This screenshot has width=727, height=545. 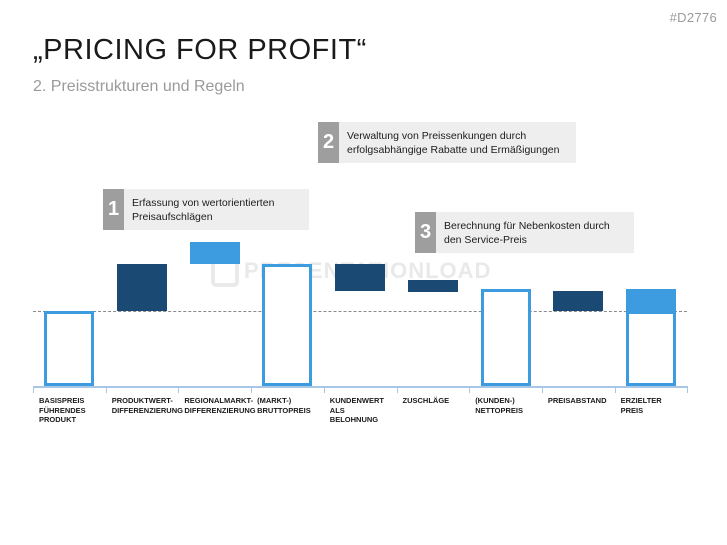 I want to click on category-label: PRODUKTWERT- DIFFERENZIERUNG, so click(x=147, y=405).